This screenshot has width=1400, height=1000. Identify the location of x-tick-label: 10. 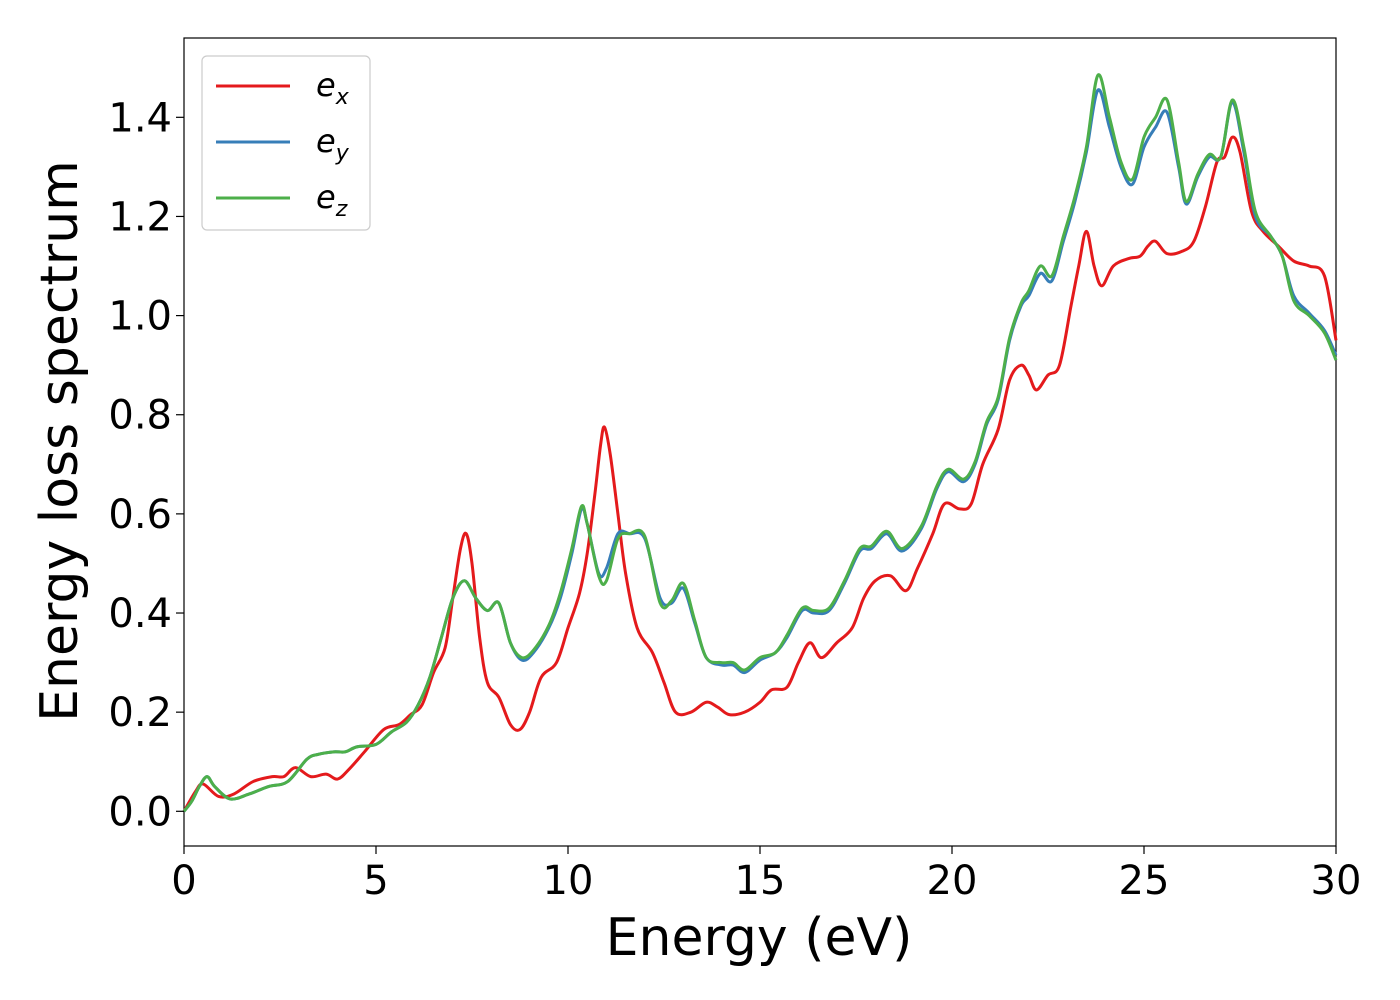
(568, 881).